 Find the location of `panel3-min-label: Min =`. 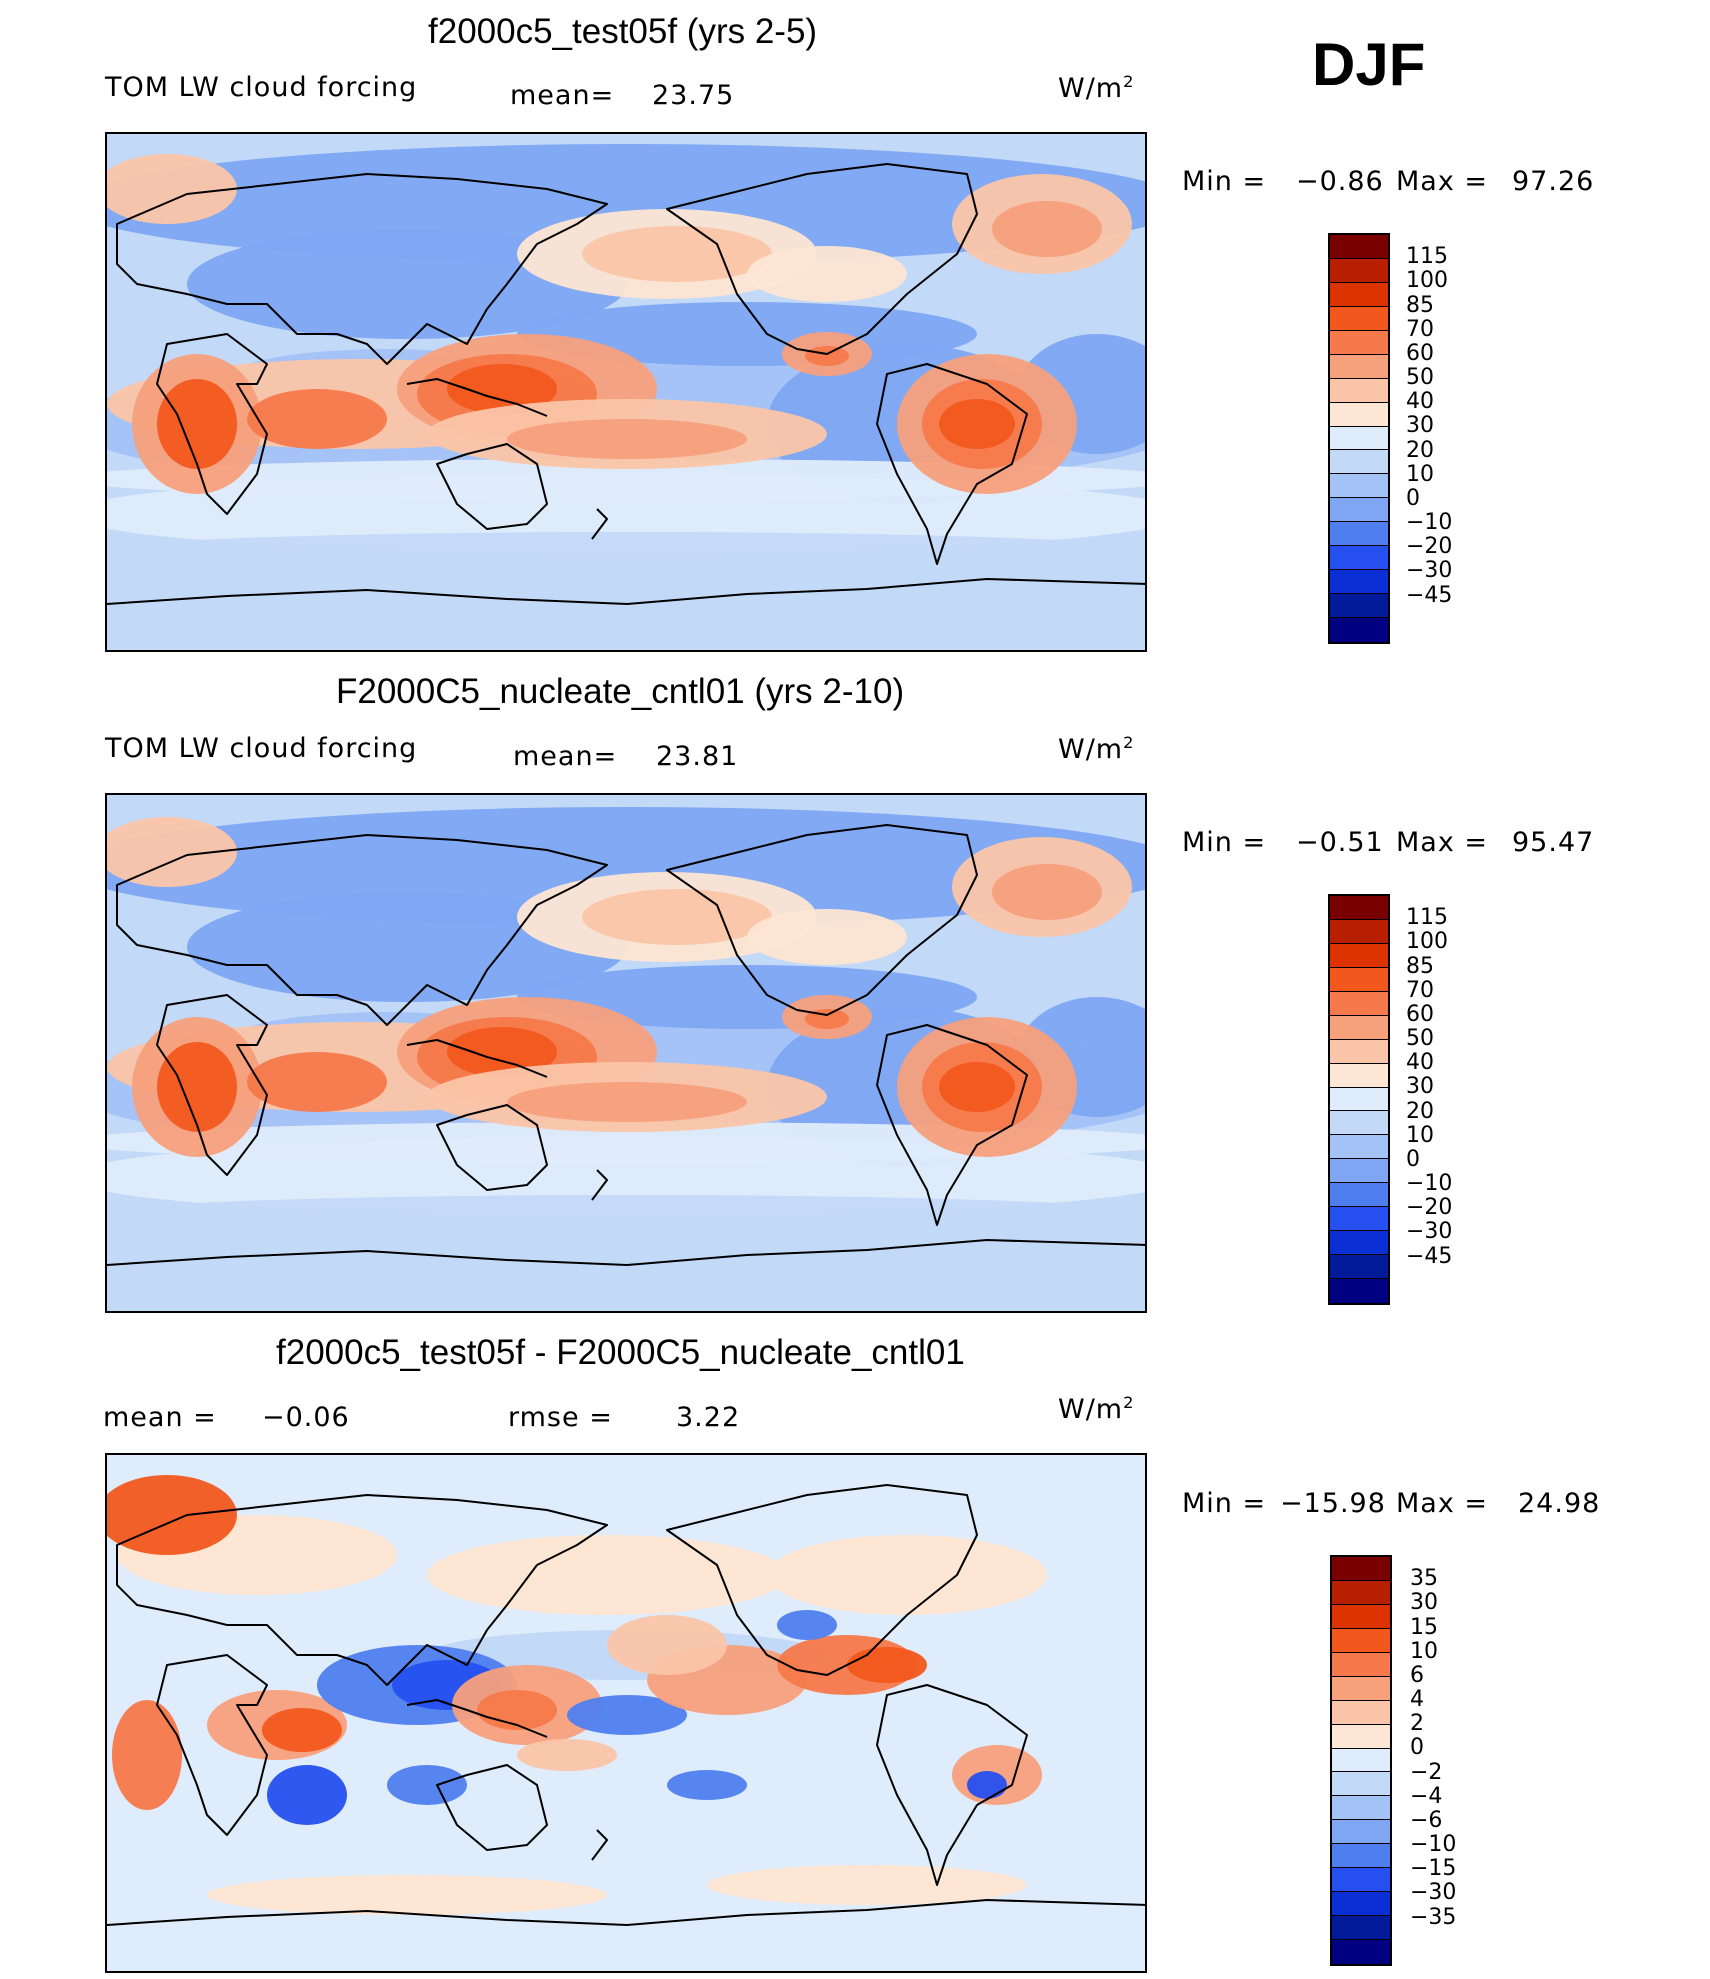

panel3-min-label: Min = is located at coordinates (1224, 1503).